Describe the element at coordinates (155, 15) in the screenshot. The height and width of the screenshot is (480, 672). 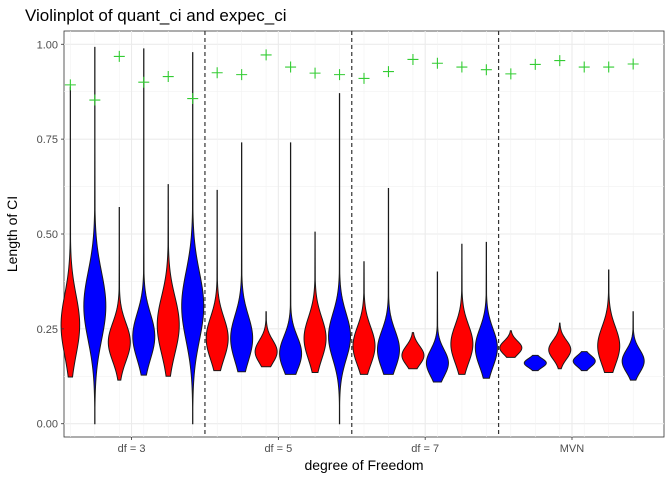
I see `chart-title: Violinplot of quant_ci and expec_ci` at that location.